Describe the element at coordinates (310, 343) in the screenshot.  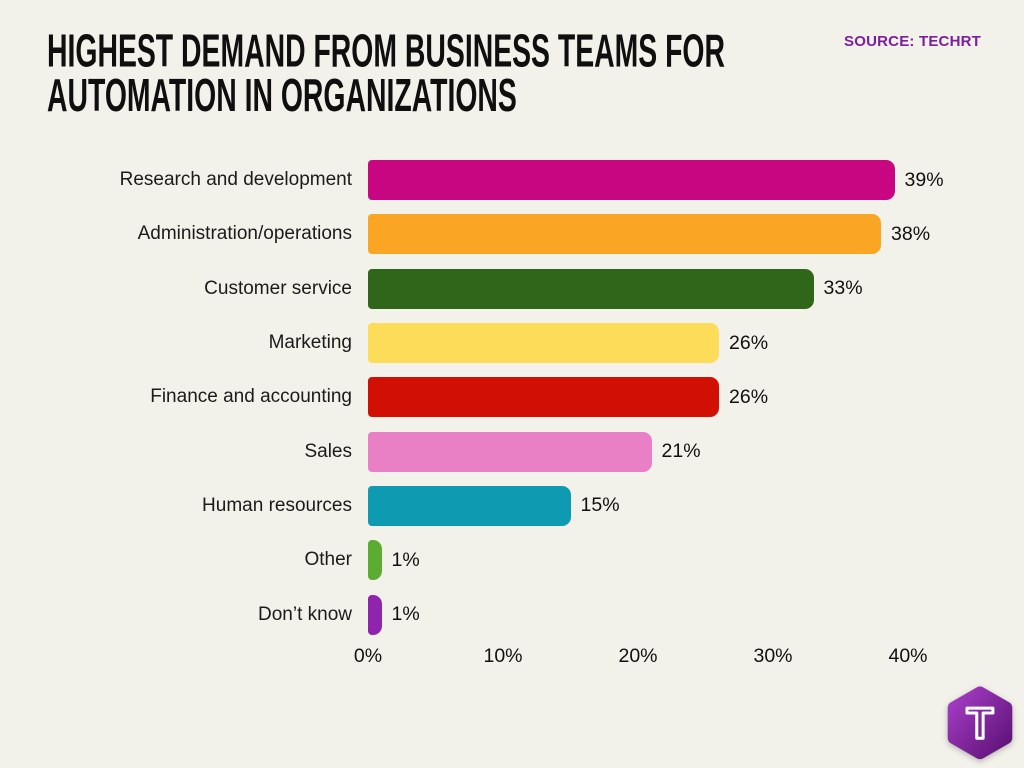
I see `category-label: Marketing` at that location.